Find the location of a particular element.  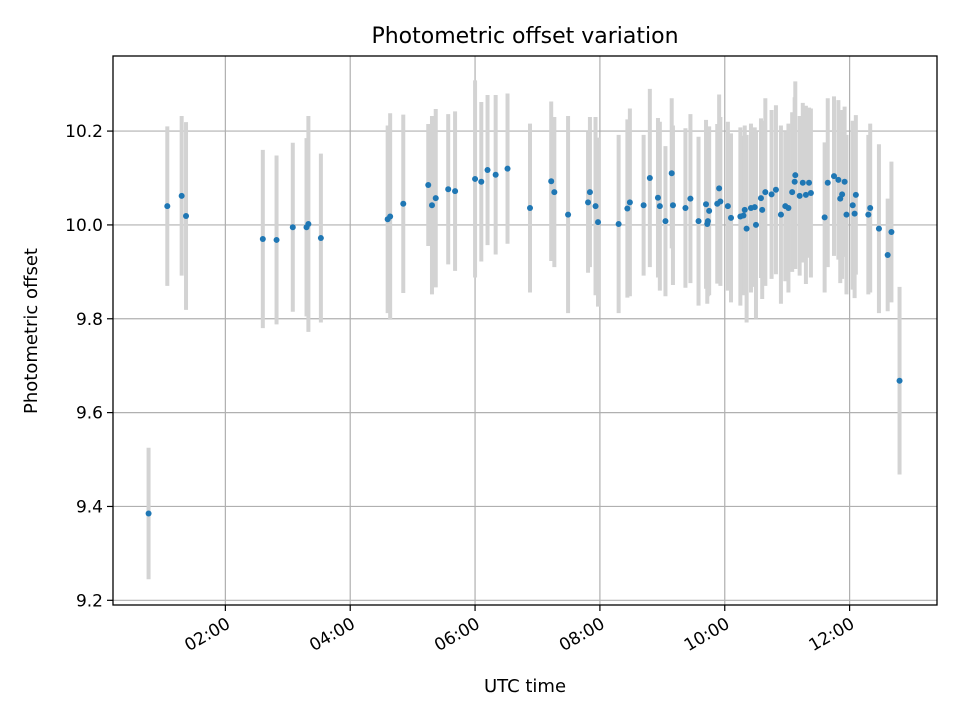

y-axis-label: Photometric offset is located at coordinates (31, 331).